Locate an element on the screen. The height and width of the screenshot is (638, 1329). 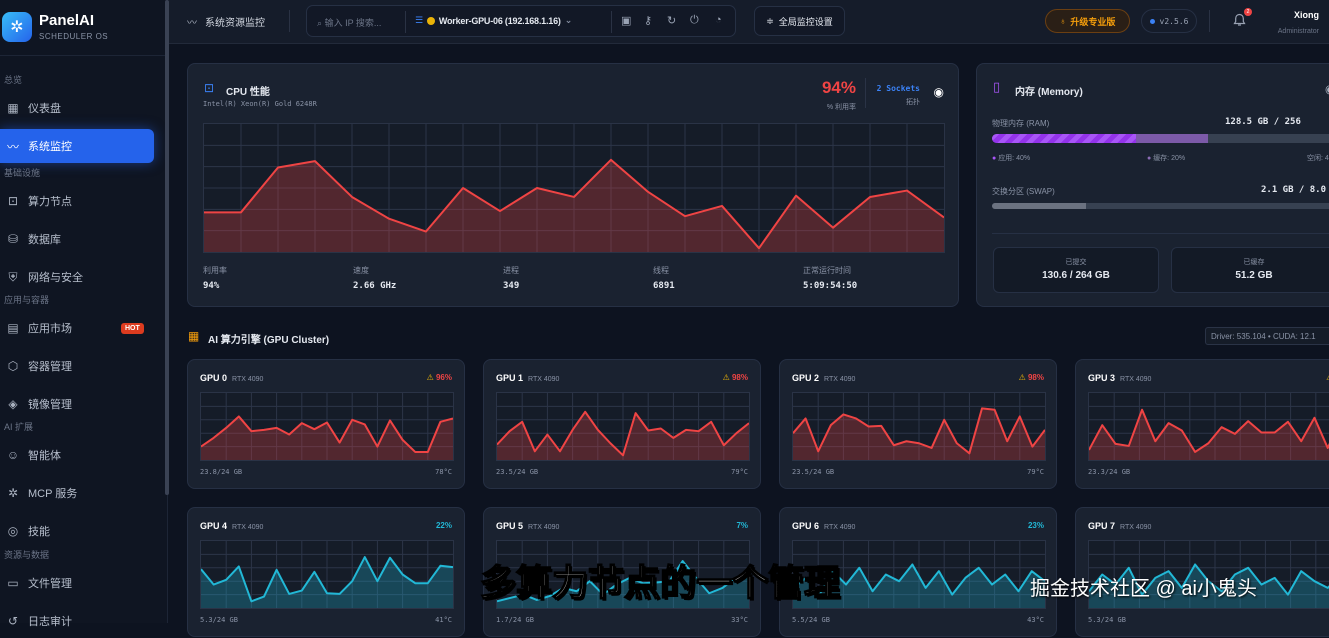
ram-app-fill is located at coordinates (1064, 138).